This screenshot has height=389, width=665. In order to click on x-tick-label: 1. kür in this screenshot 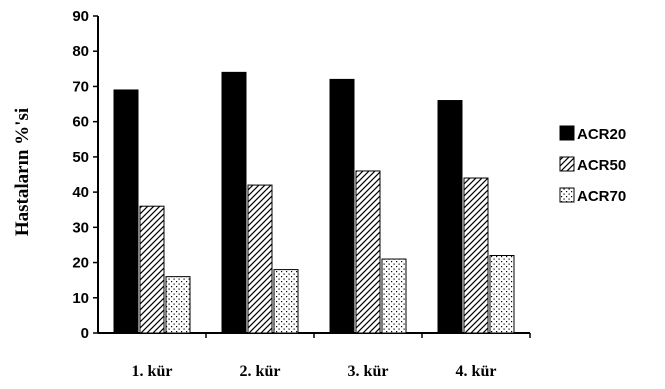, I will do `click(152, 371)`.